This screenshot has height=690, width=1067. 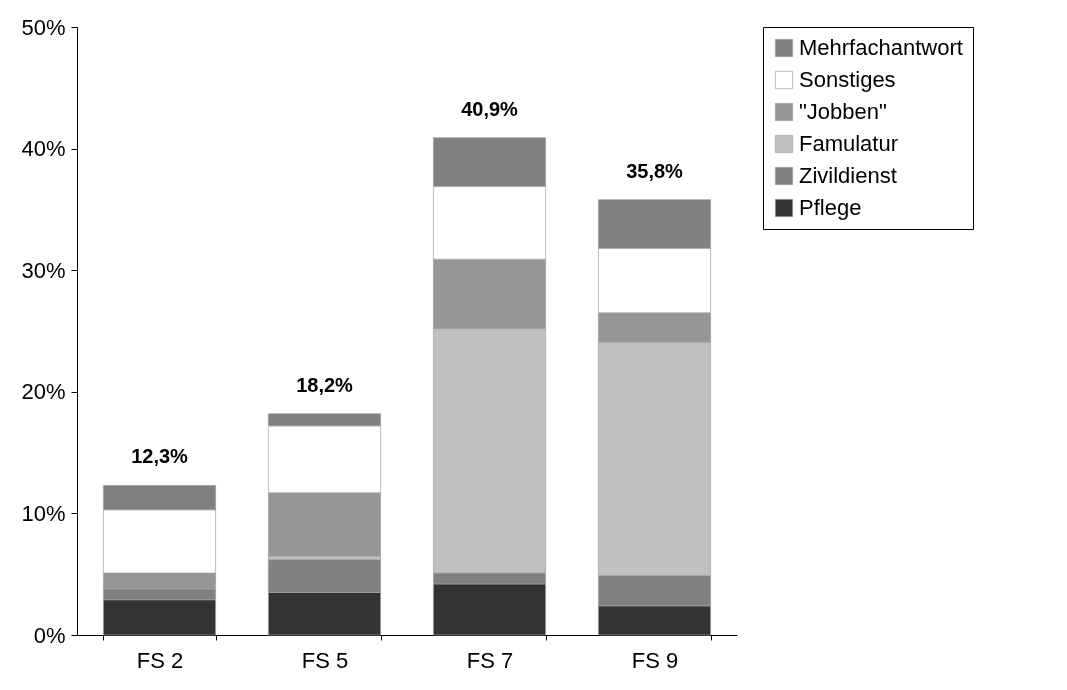 What do you see at coordinates (655, 660) in the screenshot?
I see `x-tick-label: FS 9` at bounding box center [655, 660].